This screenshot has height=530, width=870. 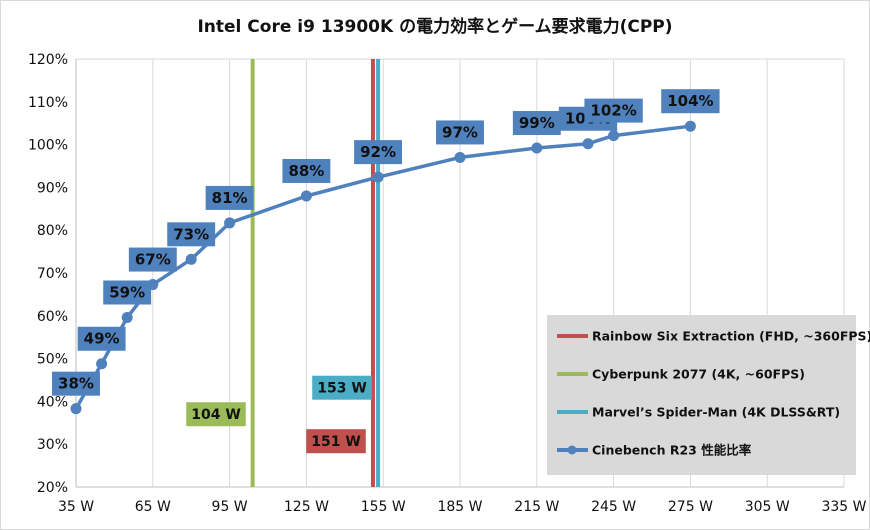 What do you see at coordinates (52, 402) in the screenshot?
I see `y-tick-label: 40%` at bounding box center [52, 402].